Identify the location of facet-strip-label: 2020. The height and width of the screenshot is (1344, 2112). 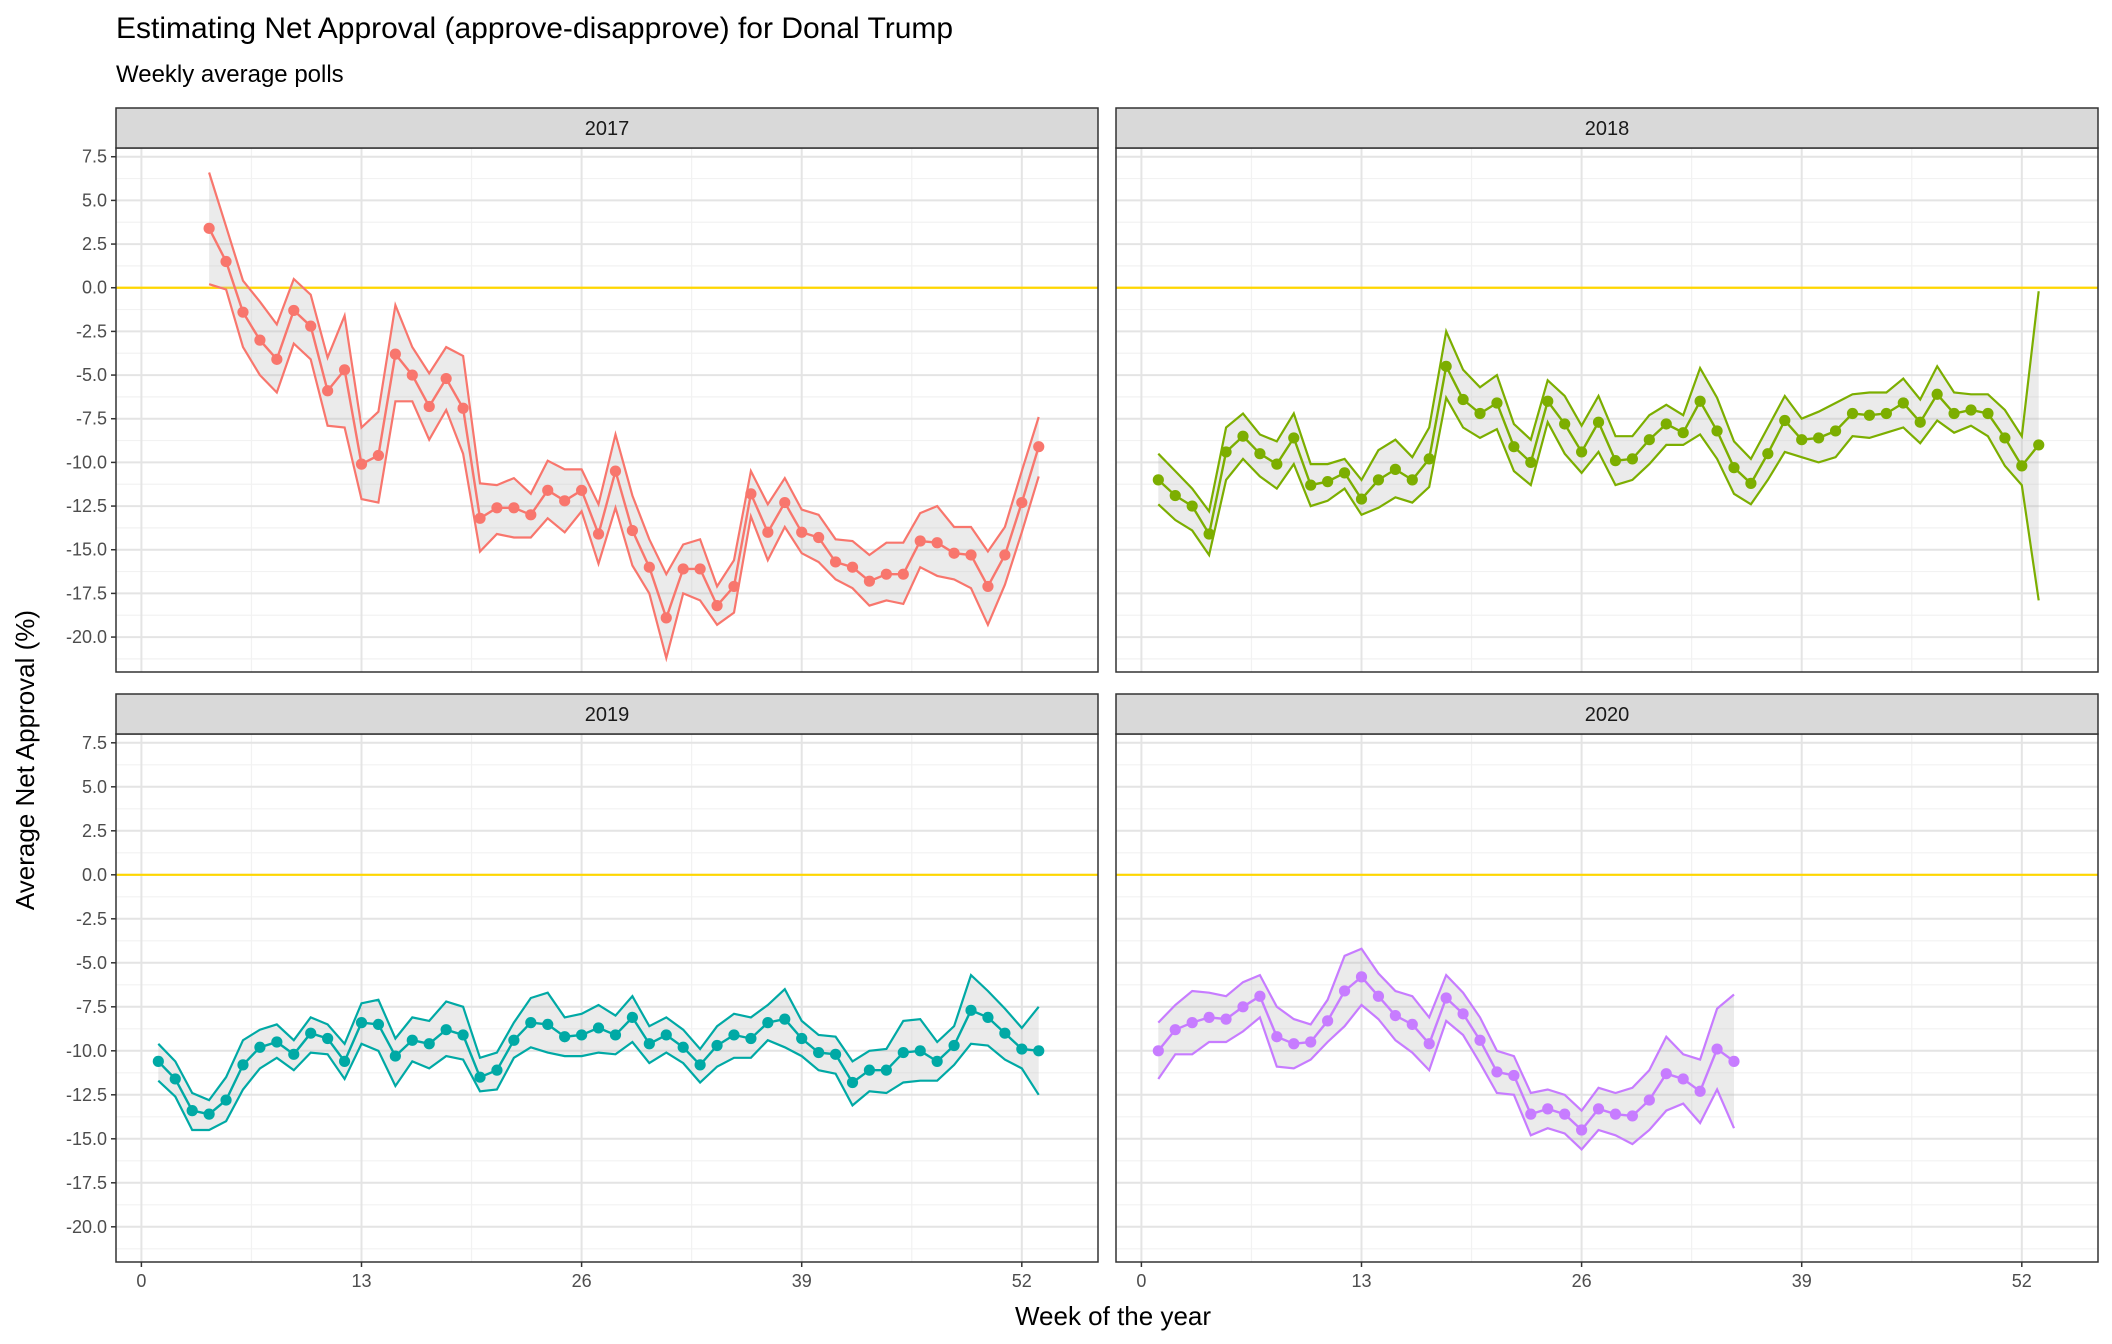
(1607, 715).